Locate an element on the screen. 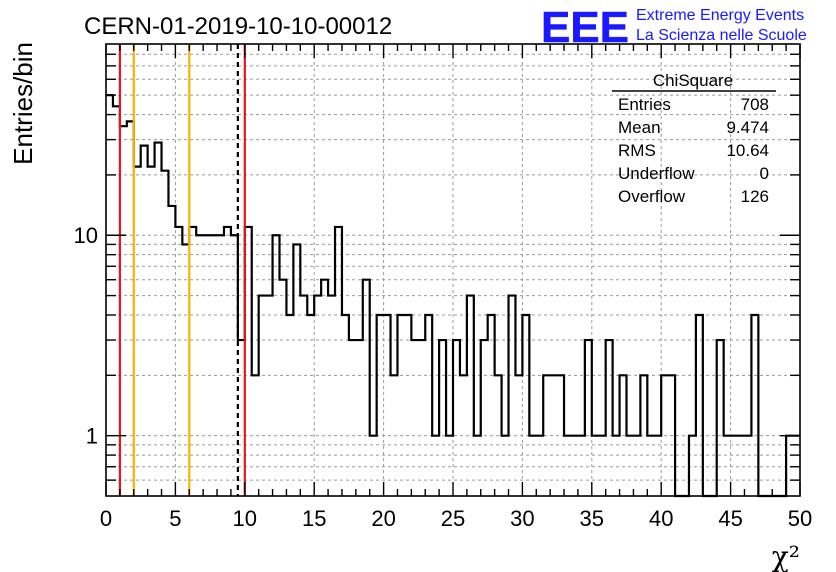  stats-label-rms: RMS is located at coordinates (637, 150).